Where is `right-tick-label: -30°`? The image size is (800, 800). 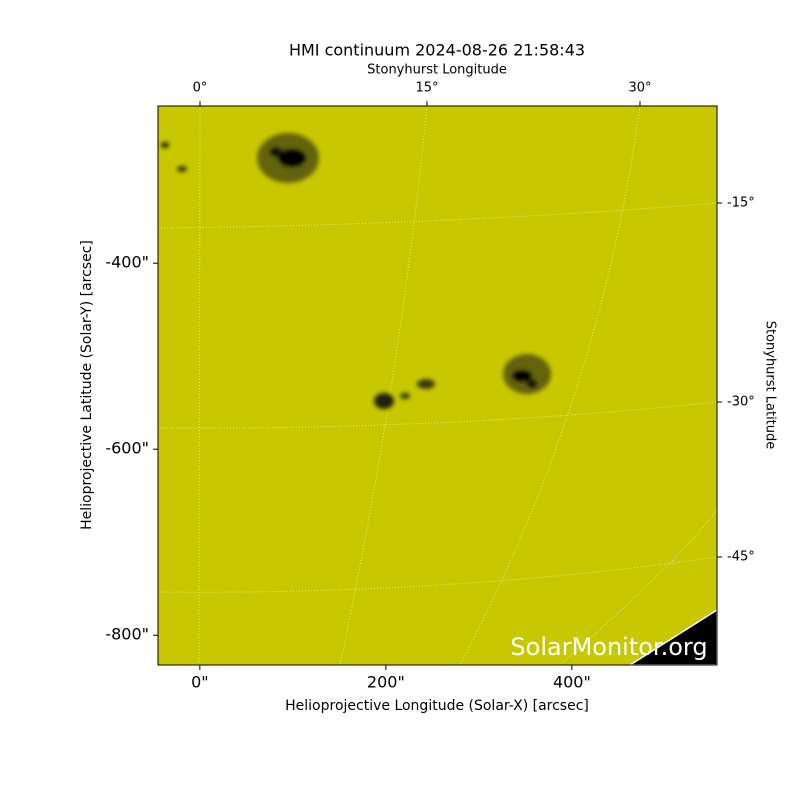 right-tick-label: -30° is located at coordinates (741, 402).